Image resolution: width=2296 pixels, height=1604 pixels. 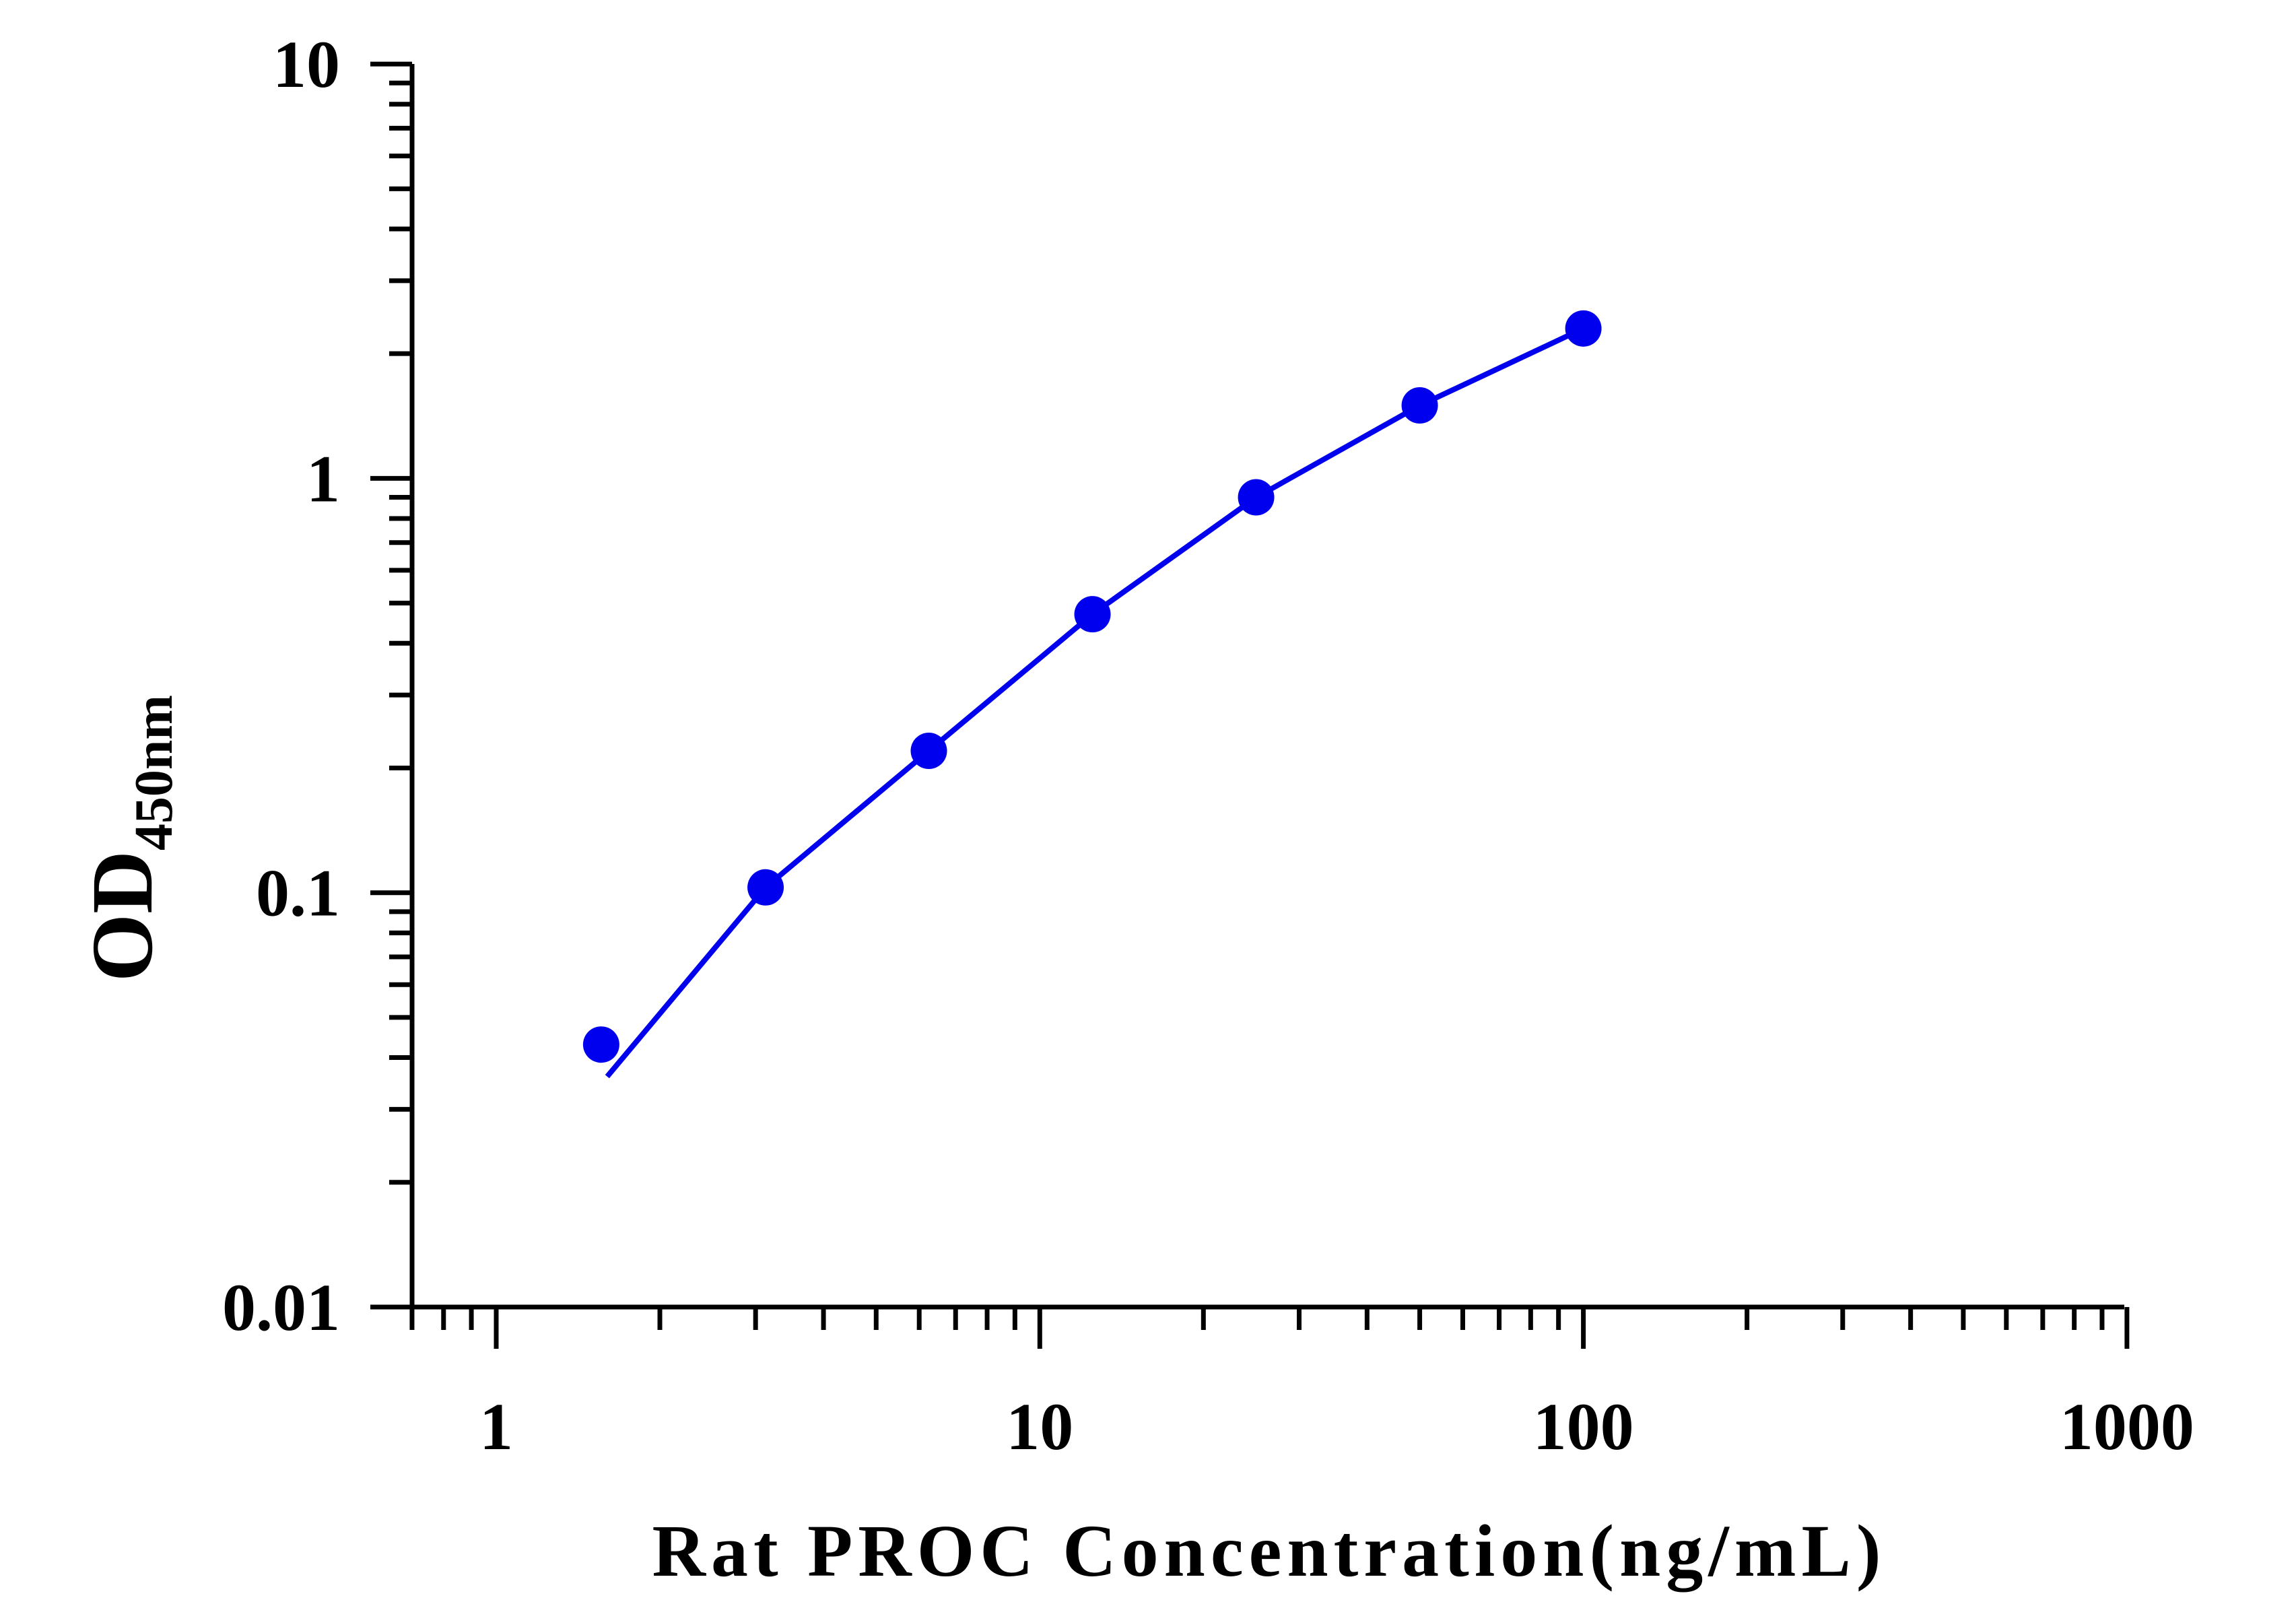 What do you see at coordinates (122, 916) in the screenshot?
I see `y-axis-title-main: OD` at bounding box center [122, 916].